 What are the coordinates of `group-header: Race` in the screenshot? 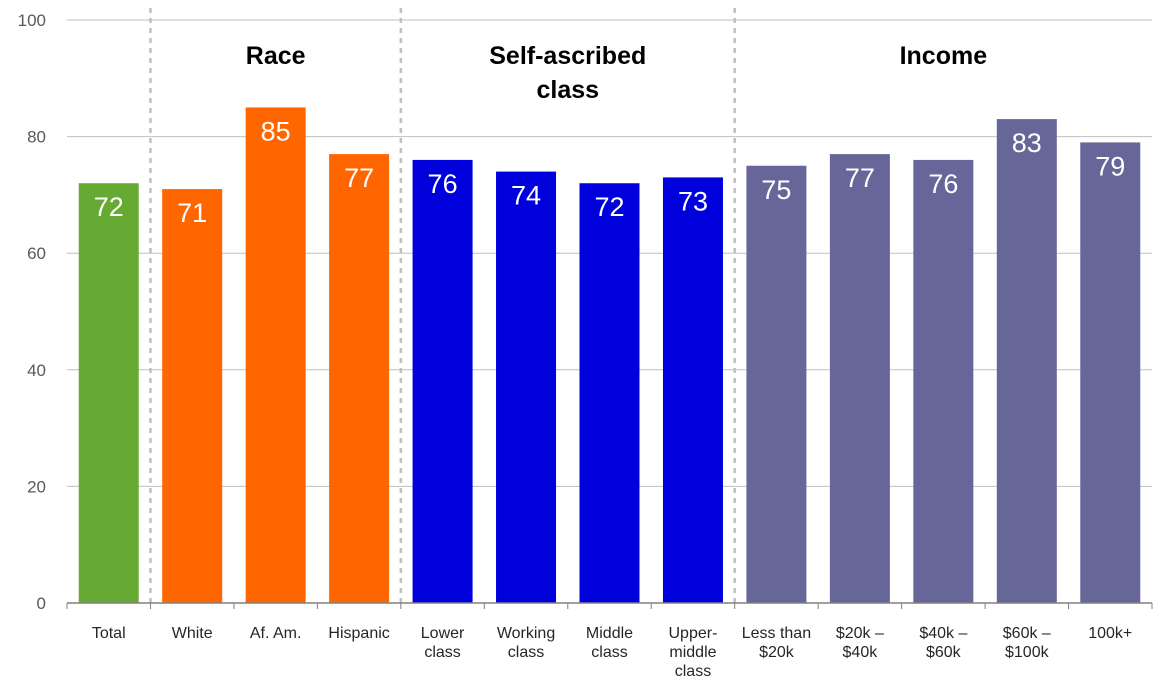 It's located at (276, 56).